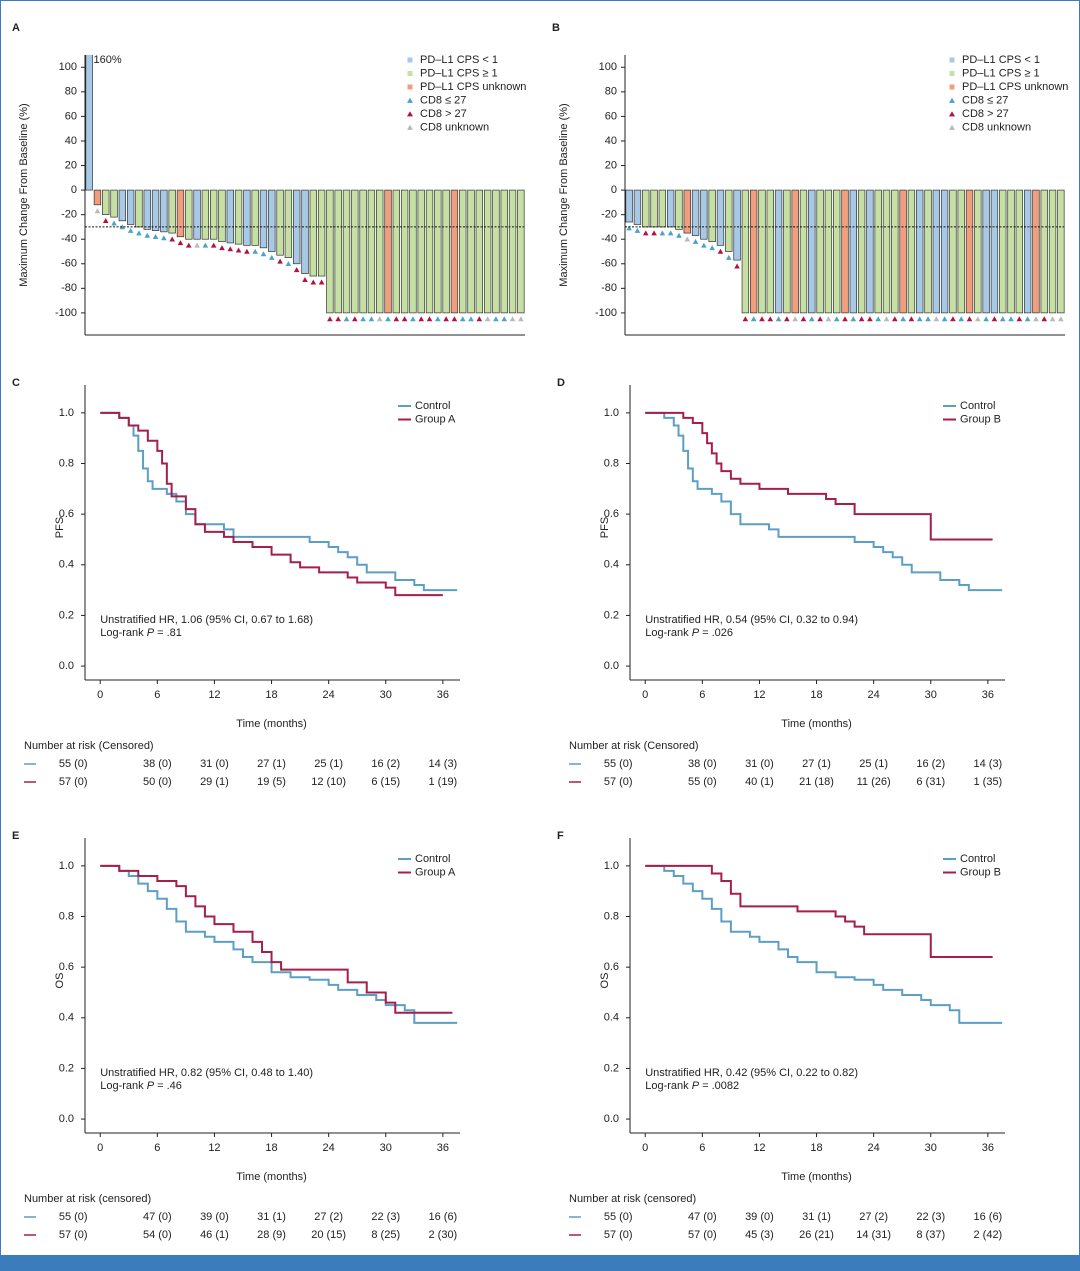 The width and height of the screenshot is (1080, 1271). I want to click on panel-label: D, so click(561, 383).